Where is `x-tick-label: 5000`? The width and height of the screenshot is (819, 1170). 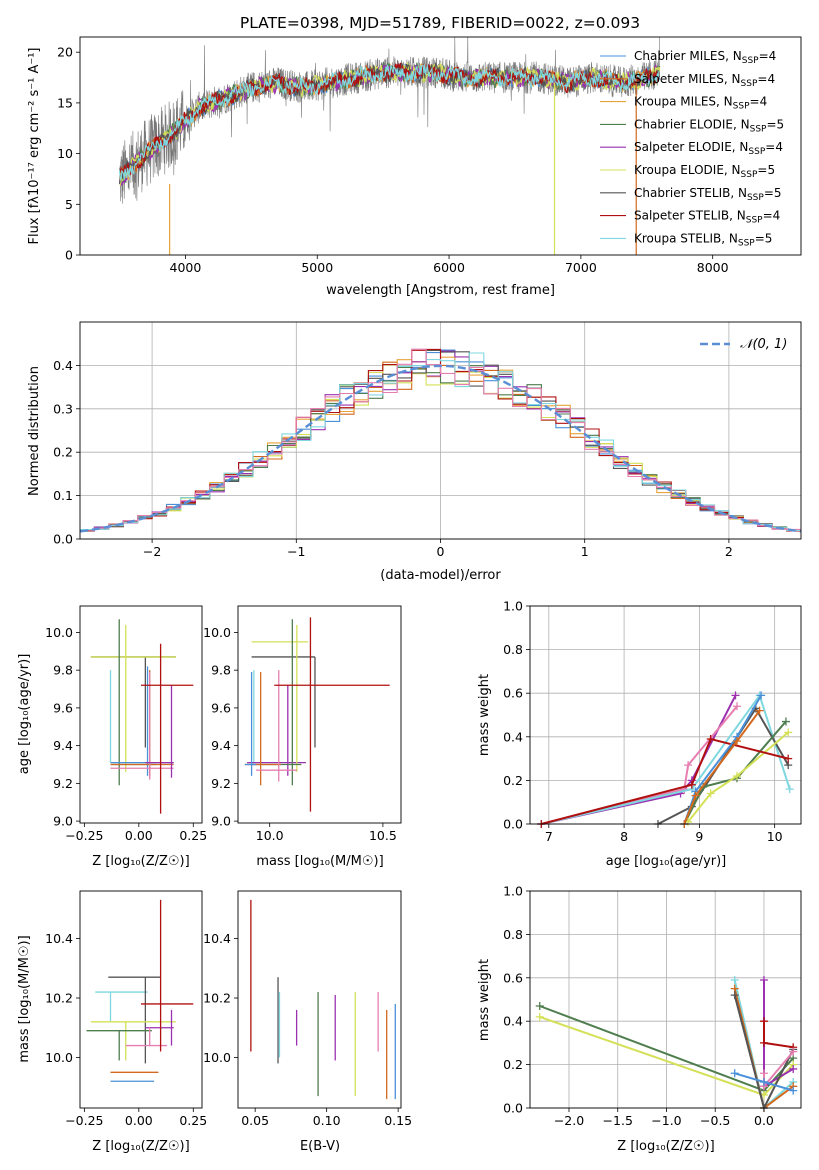 x-tick-label: 5000 is located at coordinates (317, 267).